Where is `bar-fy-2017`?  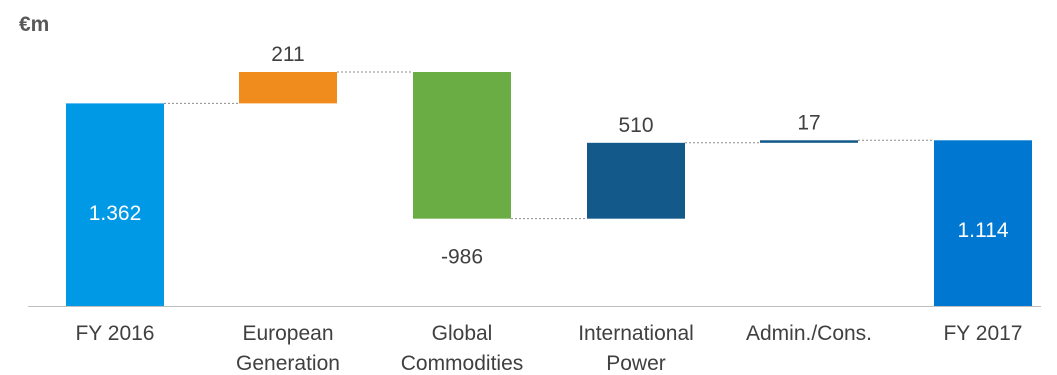 bar-fy-2017 is located at coordinates (983, 223).